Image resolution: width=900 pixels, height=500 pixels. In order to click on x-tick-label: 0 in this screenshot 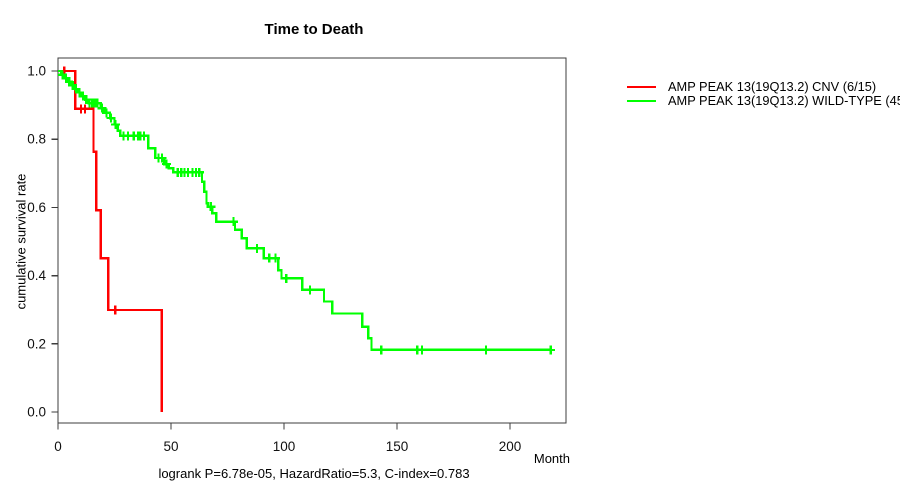, I will do `click(58, 446)`.